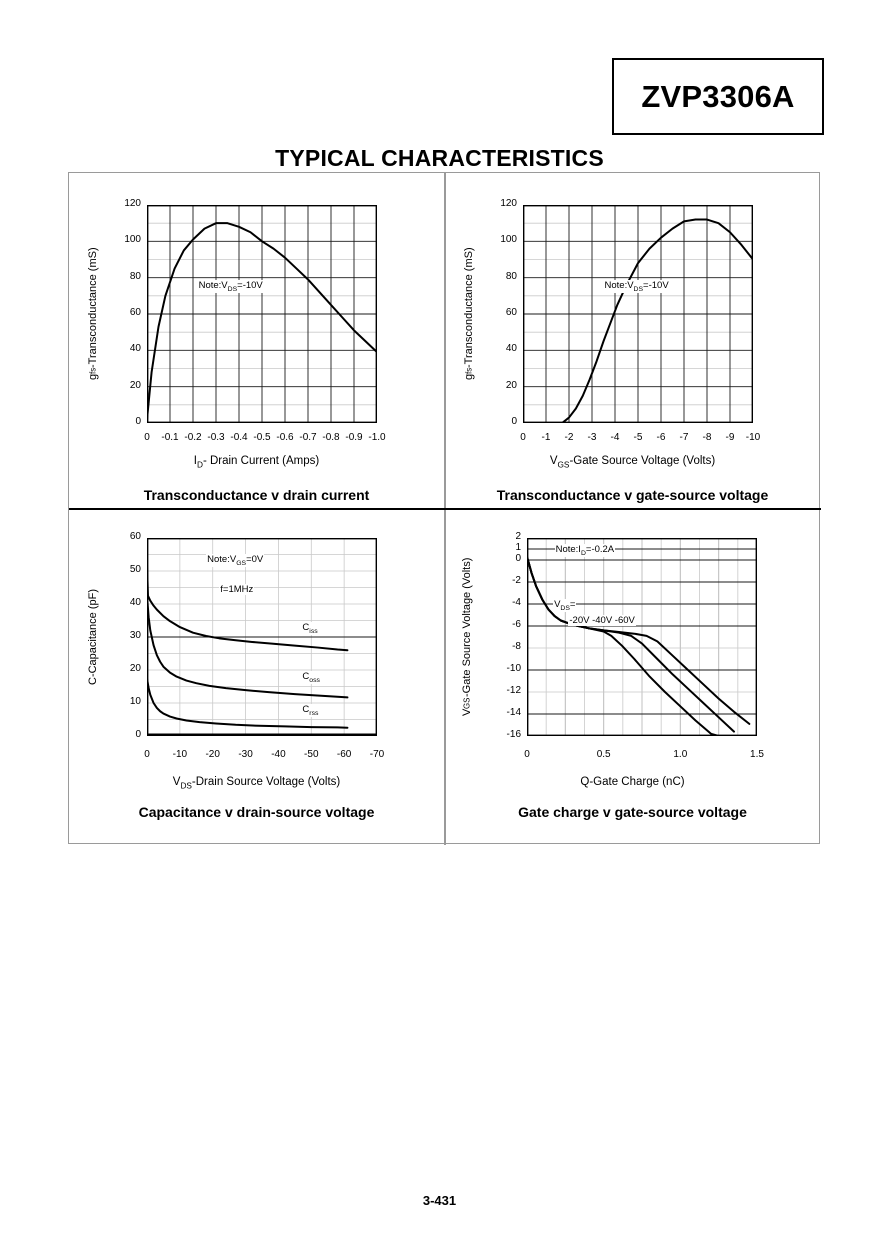  I want to click on y-tick-label: -16, so click(513, 734).